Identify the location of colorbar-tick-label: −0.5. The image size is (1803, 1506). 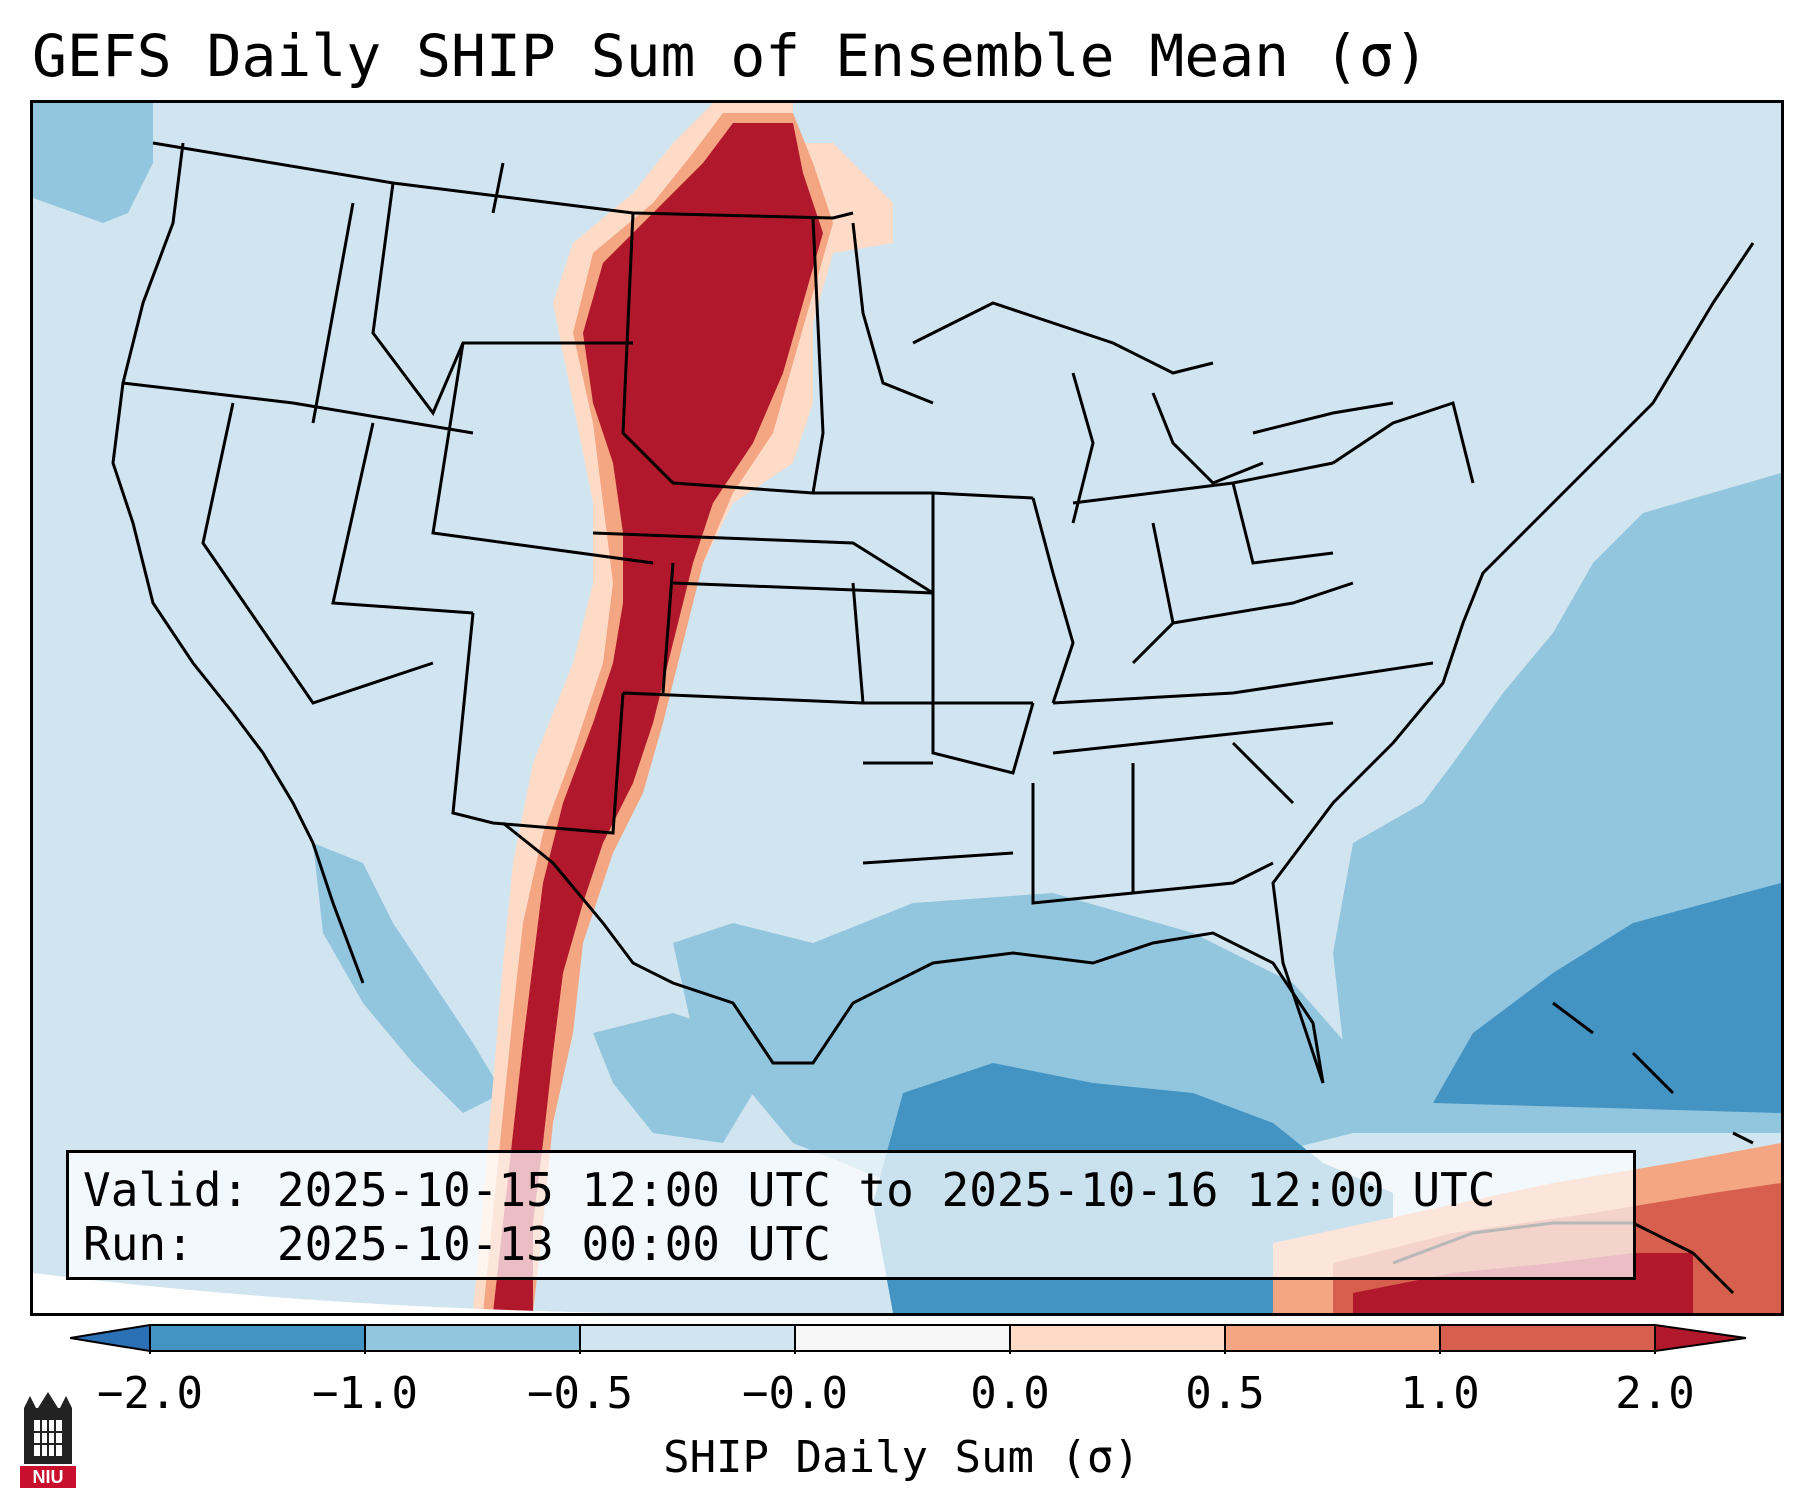
(580, 1393).